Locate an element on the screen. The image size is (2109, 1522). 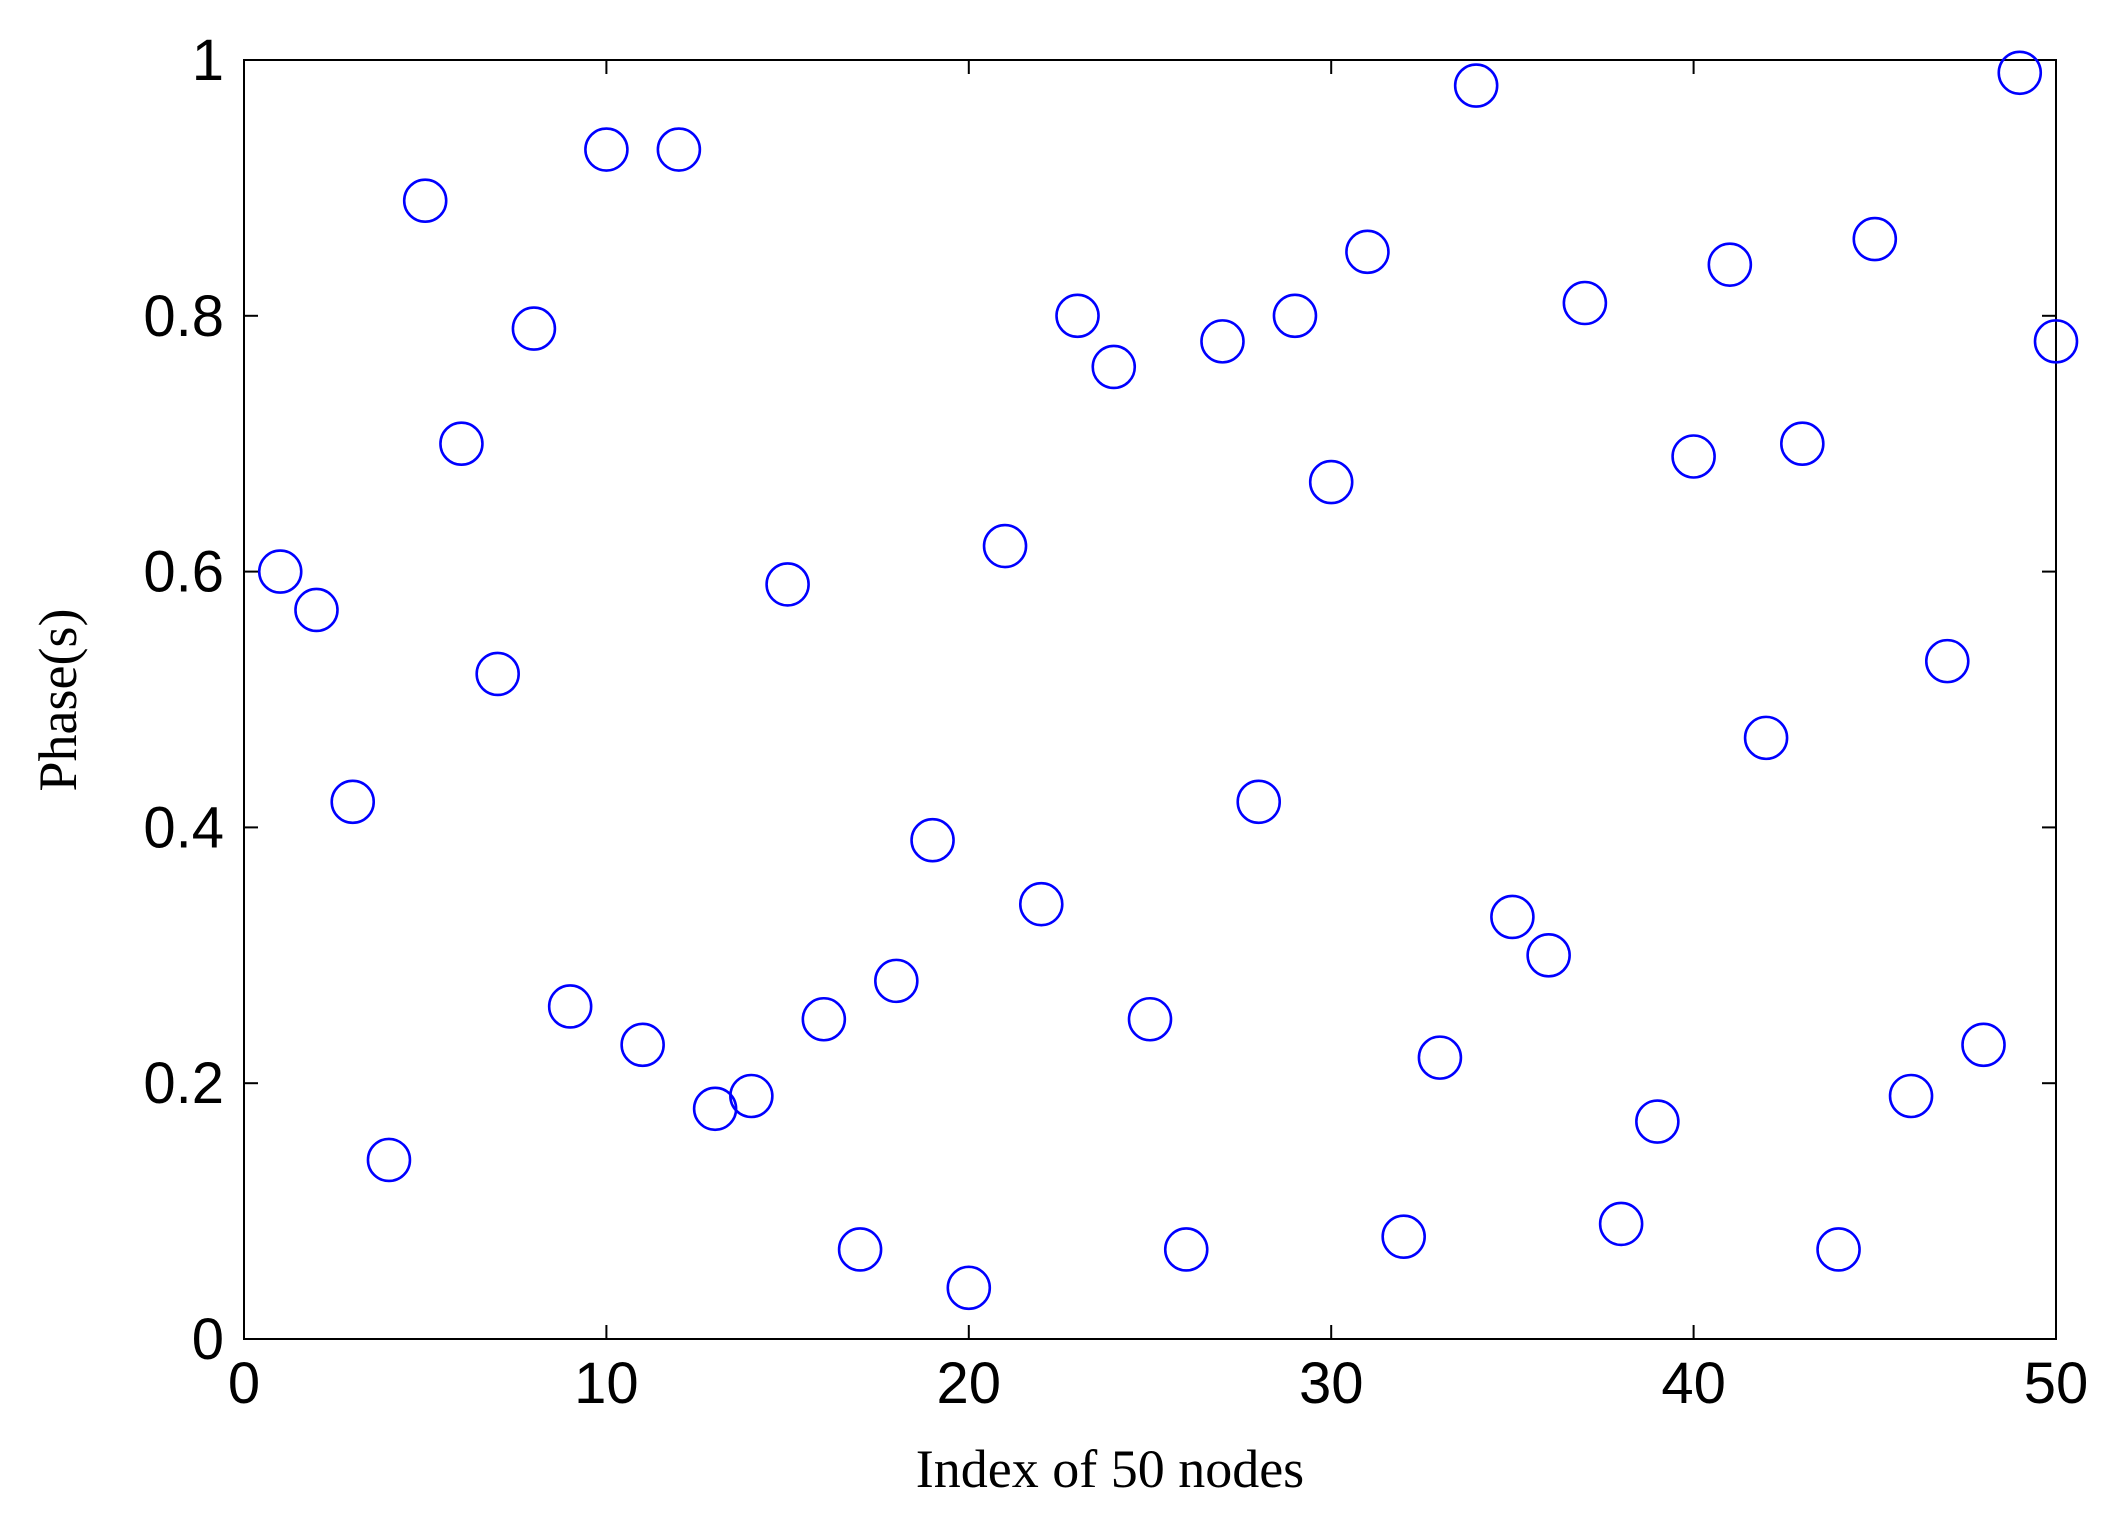
y-tick-label: 1 is located at coordinates (208, 60).